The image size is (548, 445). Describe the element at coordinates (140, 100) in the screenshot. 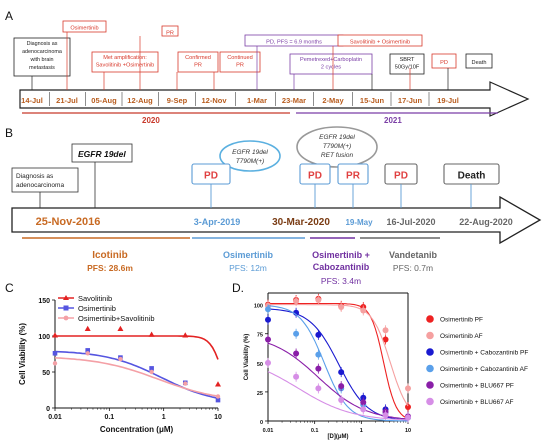

I see `timeline-a-date: 12-Aug` at that location.